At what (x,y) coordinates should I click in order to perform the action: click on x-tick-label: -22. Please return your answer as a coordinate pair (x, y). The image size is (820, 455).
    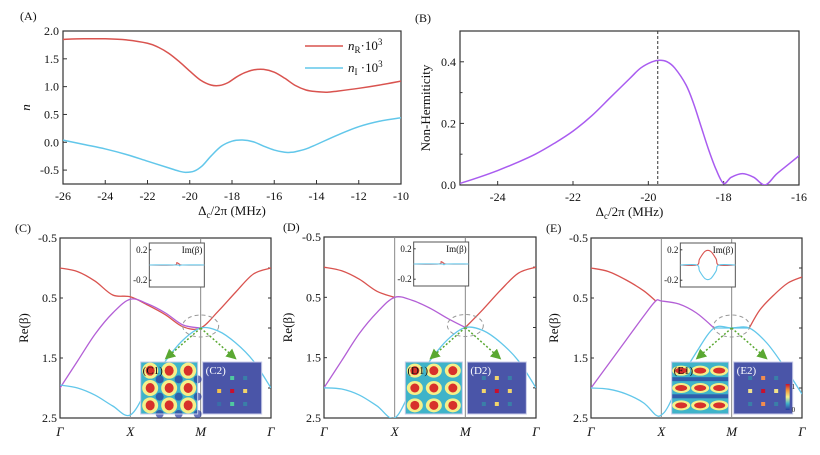
    Looking at the image, I should click on (573, 197).